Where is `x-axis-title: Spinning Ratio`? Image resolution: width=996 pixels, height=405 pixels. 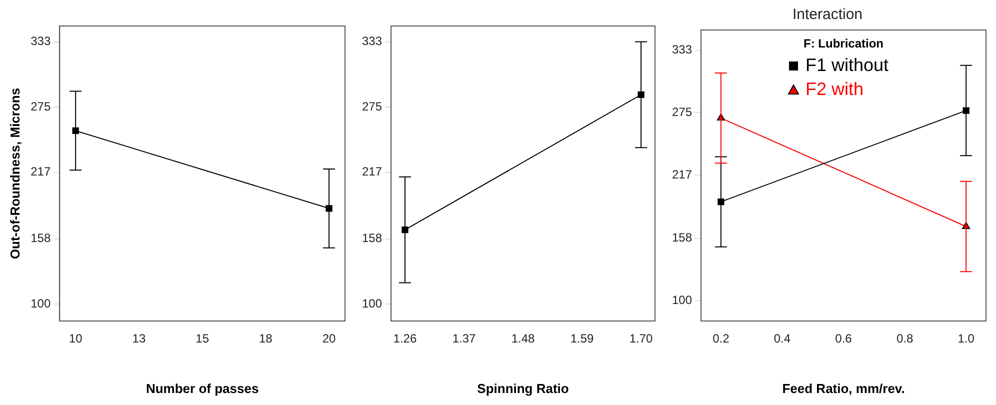 x-axis-title: Spinning Ratio is located at coordinates (523, 388).